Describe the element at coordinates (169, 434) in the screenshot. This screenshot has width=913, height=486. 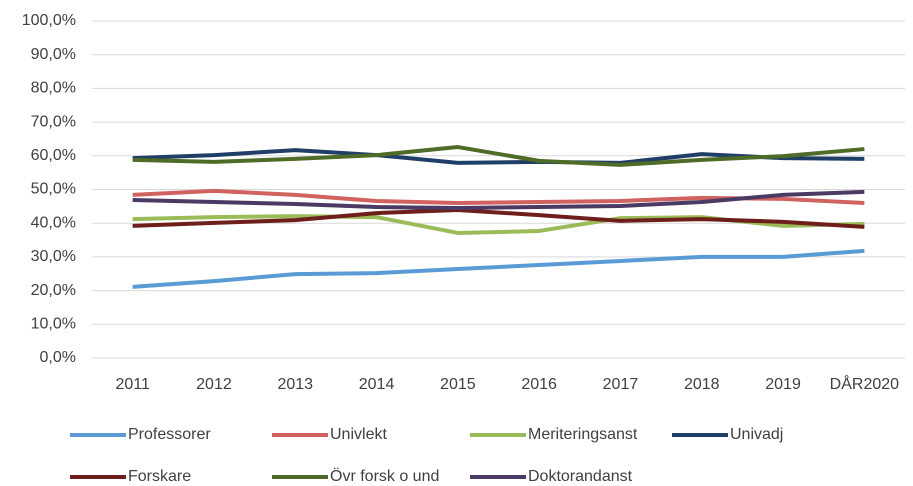
I see `legend-label: Professorer` at that location.